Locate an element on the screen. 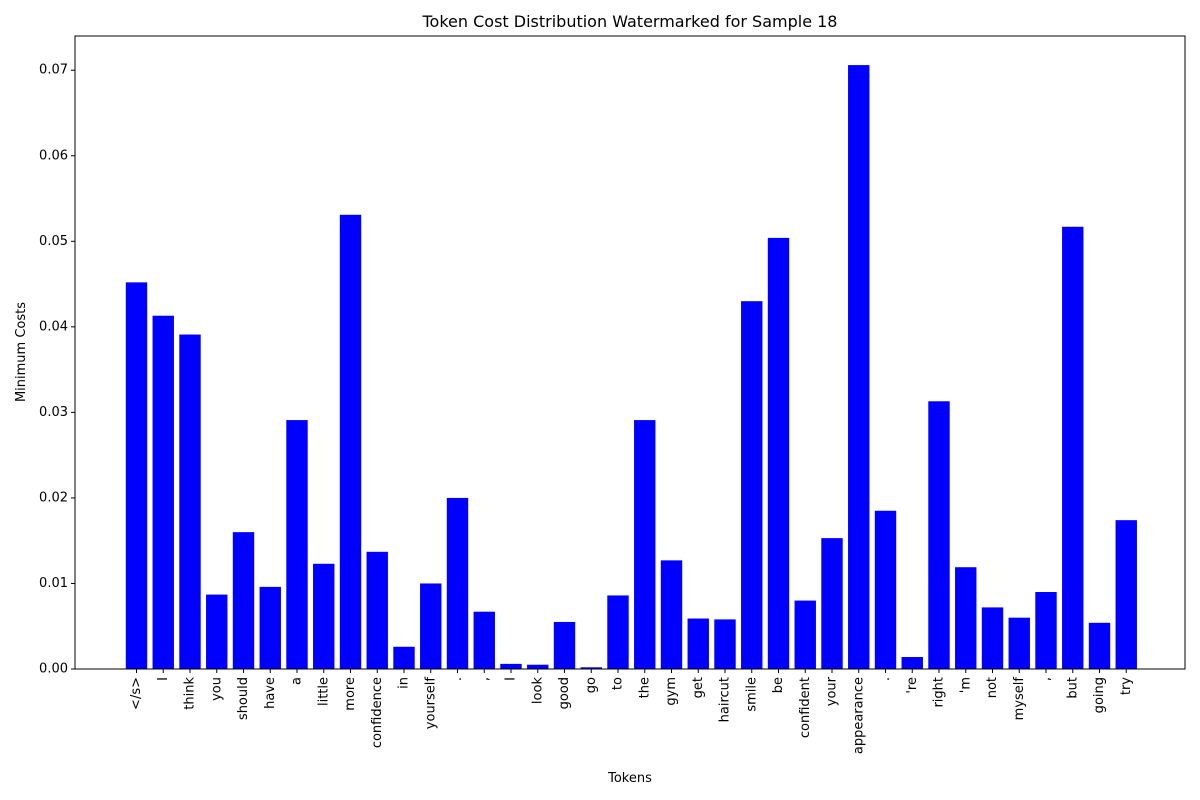  x-tick-label: look is located at coordinates (537, 691).